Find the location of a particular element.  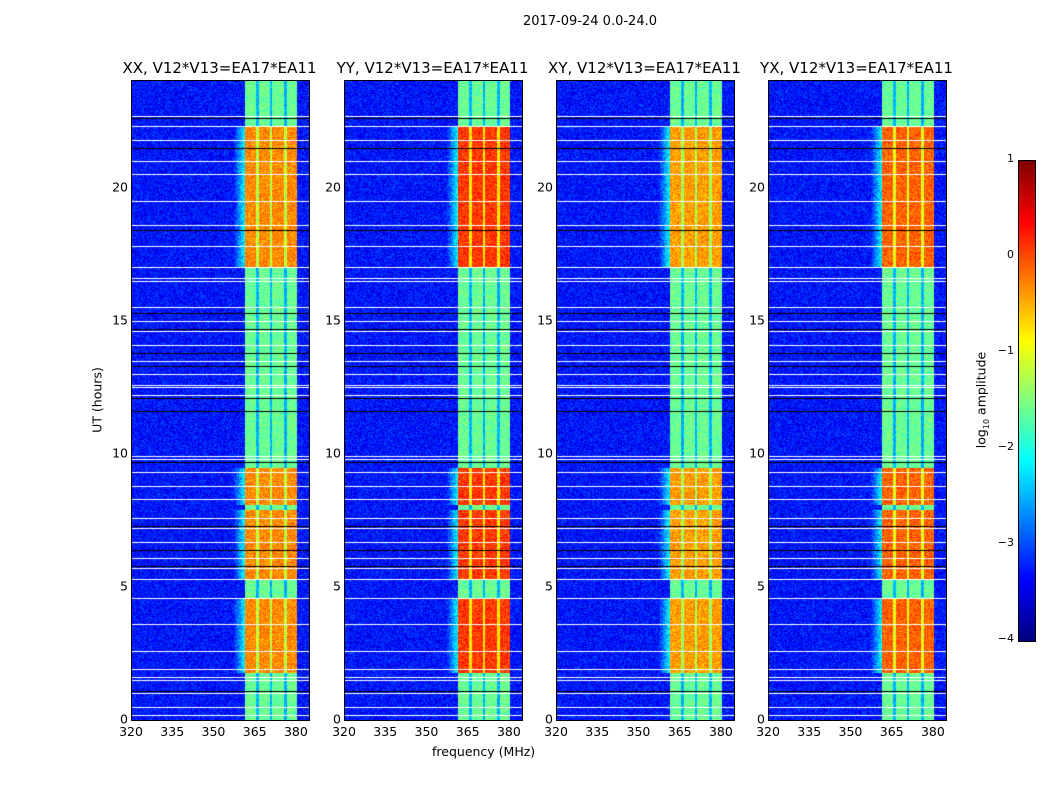

colorbar-tick-label: 0 is located at coordinates (1010, 254).